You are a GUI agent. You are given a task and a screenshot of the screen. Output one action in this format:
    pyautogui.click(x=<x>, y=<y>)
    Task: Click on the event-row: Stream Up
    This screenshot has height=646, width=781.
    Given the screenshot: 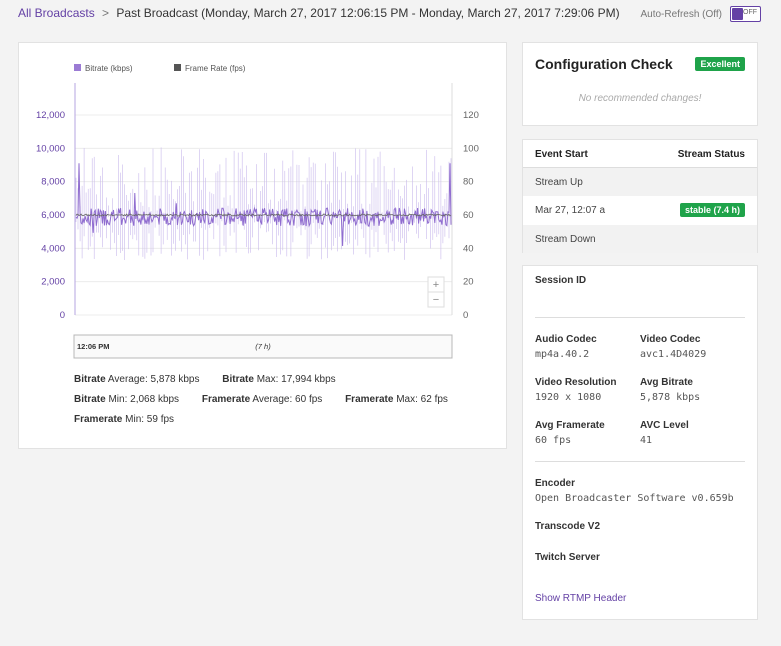 What is the action you would take?
    pyautogui.click(x=640, y=182)
    